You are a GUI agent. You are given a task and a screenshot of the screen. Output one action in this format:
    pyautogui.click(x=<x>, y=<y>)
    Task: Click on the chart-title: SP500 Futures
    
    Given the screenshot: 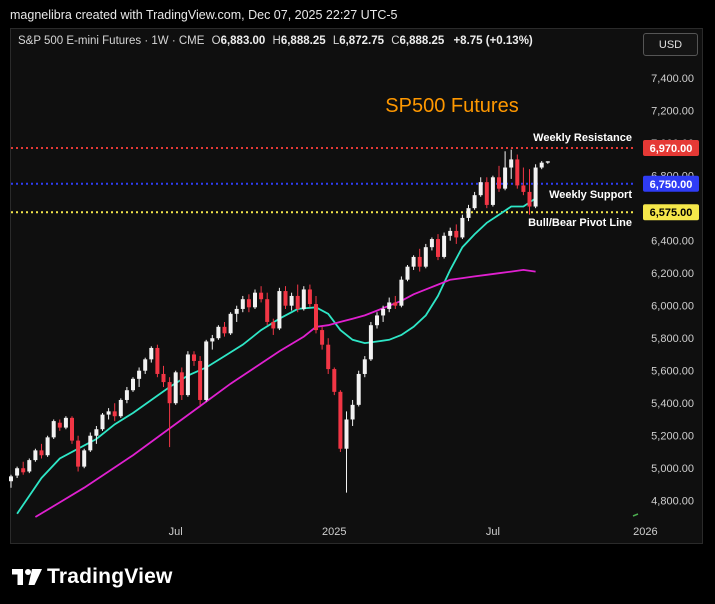 What is the action you would take?
    pyautogui.click(x=451, y=106)
    